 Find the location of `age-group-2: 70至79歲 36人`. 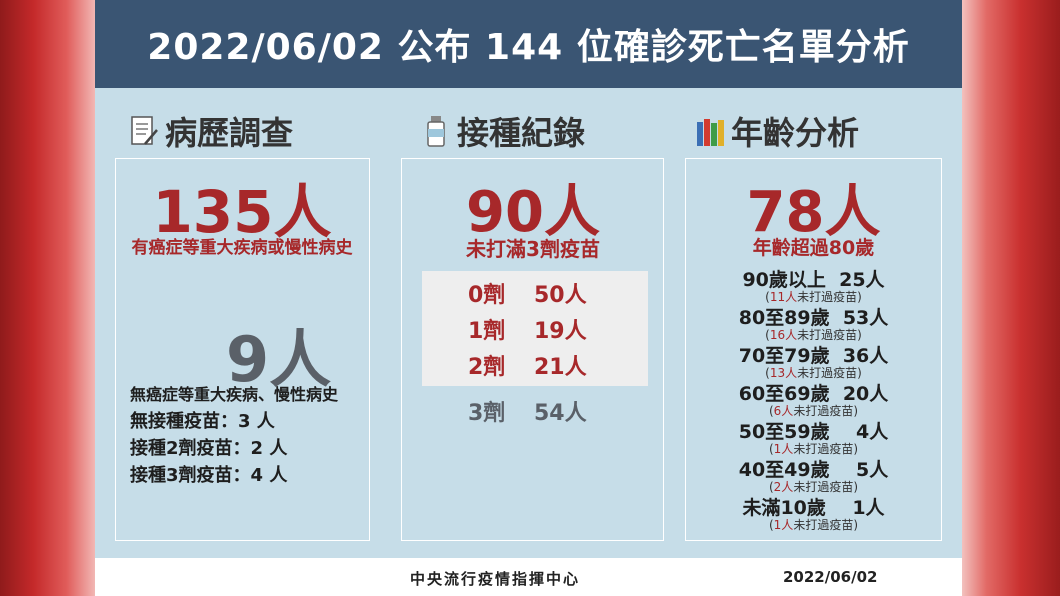

age-group-2: 70至79歲 36人 is located at coordinates (813, 356).